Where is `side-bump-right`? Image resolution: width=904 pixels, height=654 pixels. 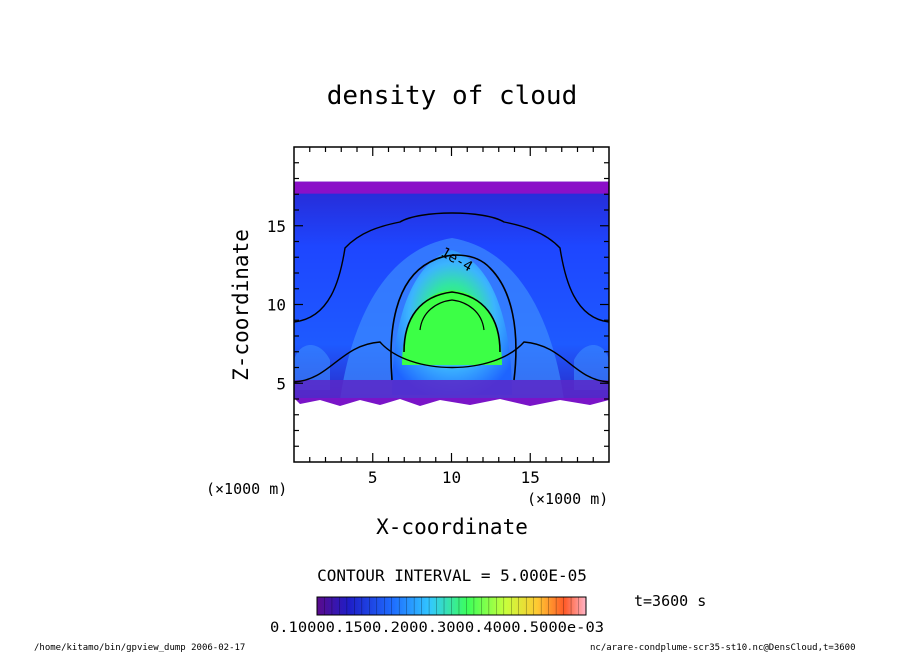
side-bump-right is located at coordinates (591, 367).